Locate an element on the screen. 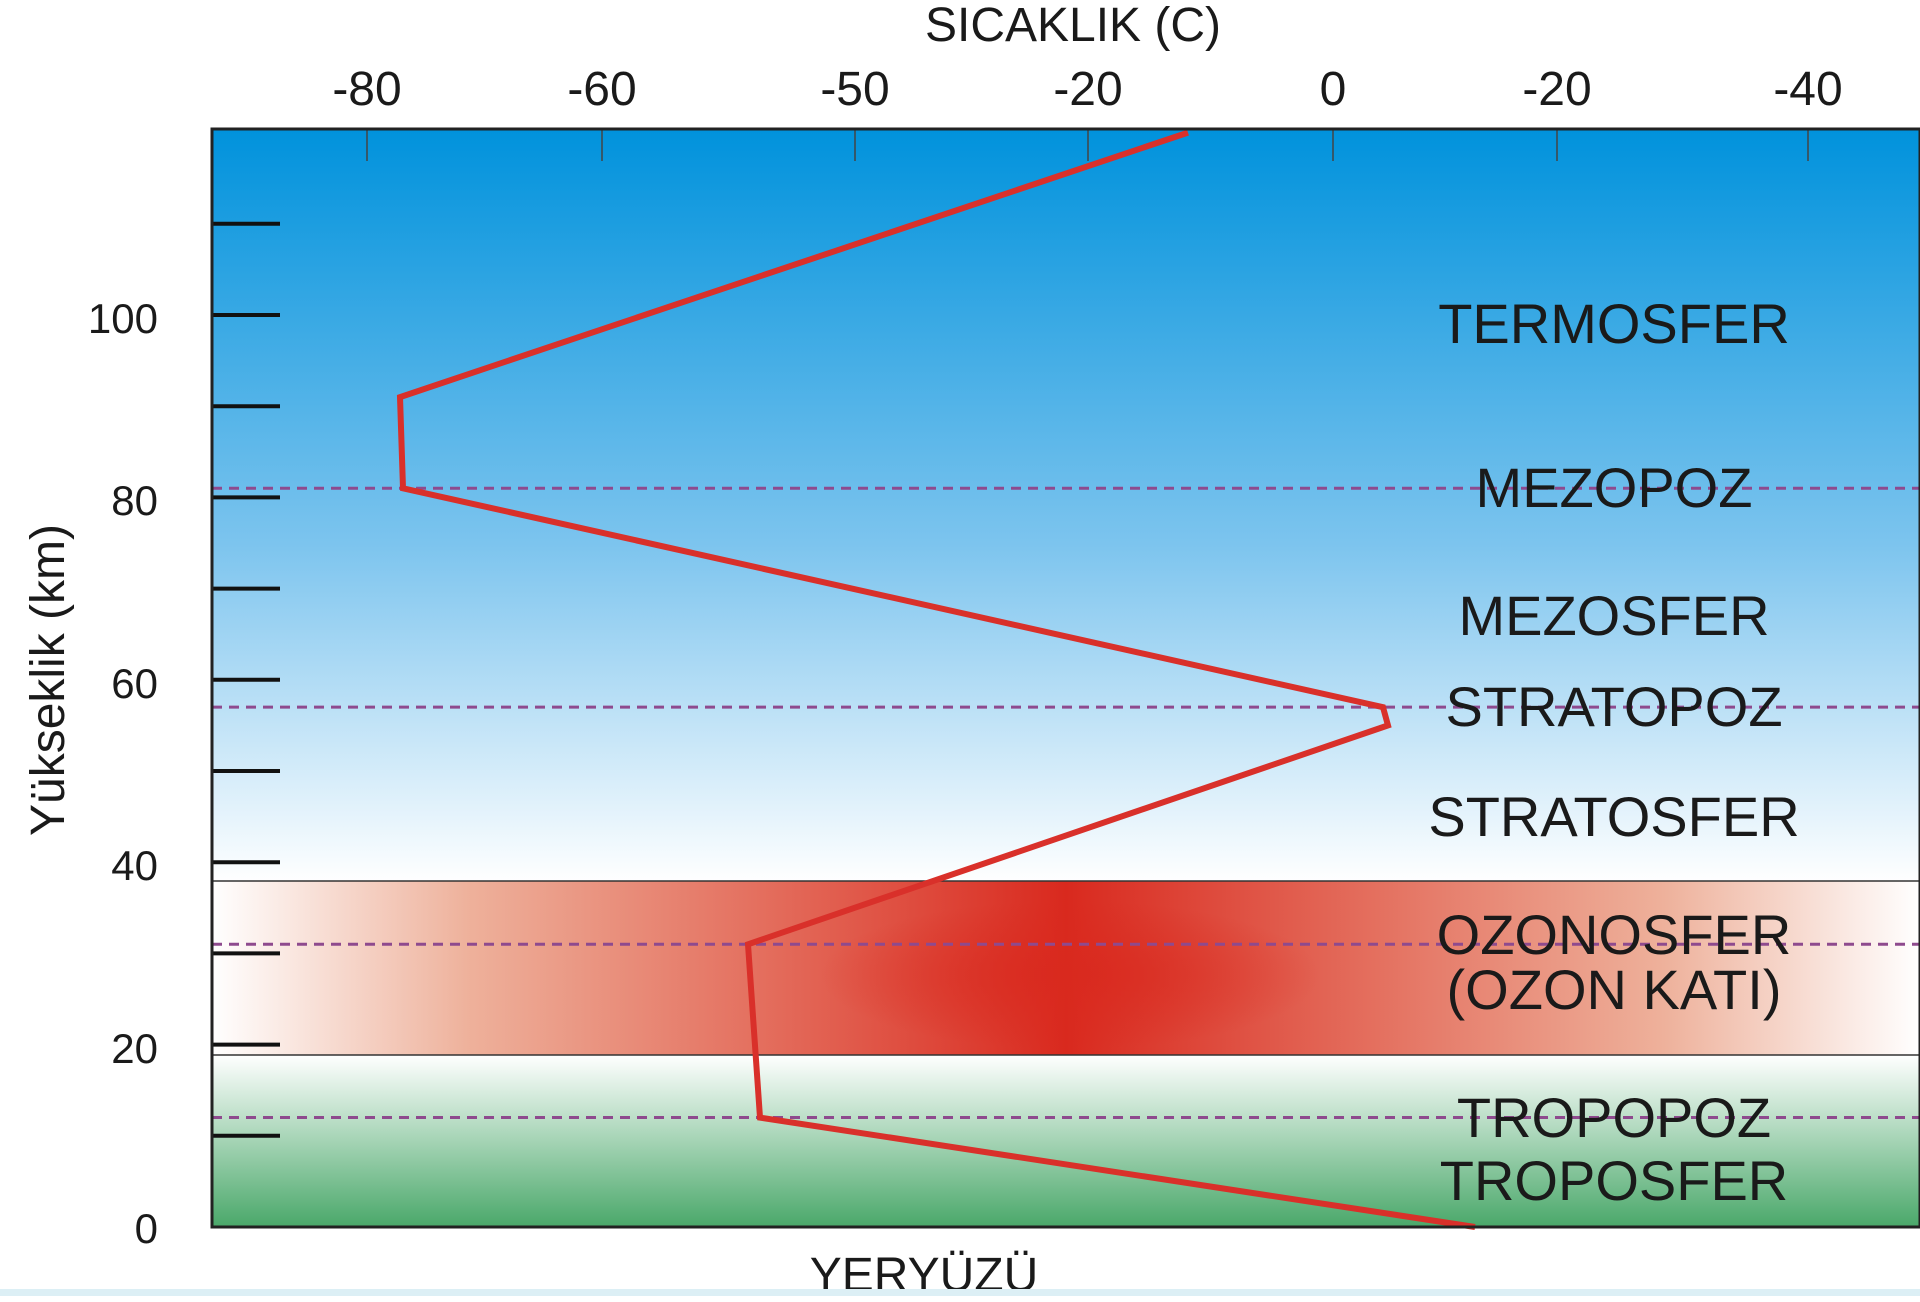 Image resolution: width=1920 pixels, height=1302 pixels. x-tick-label: 0 is located at coordinates (1333, 89).